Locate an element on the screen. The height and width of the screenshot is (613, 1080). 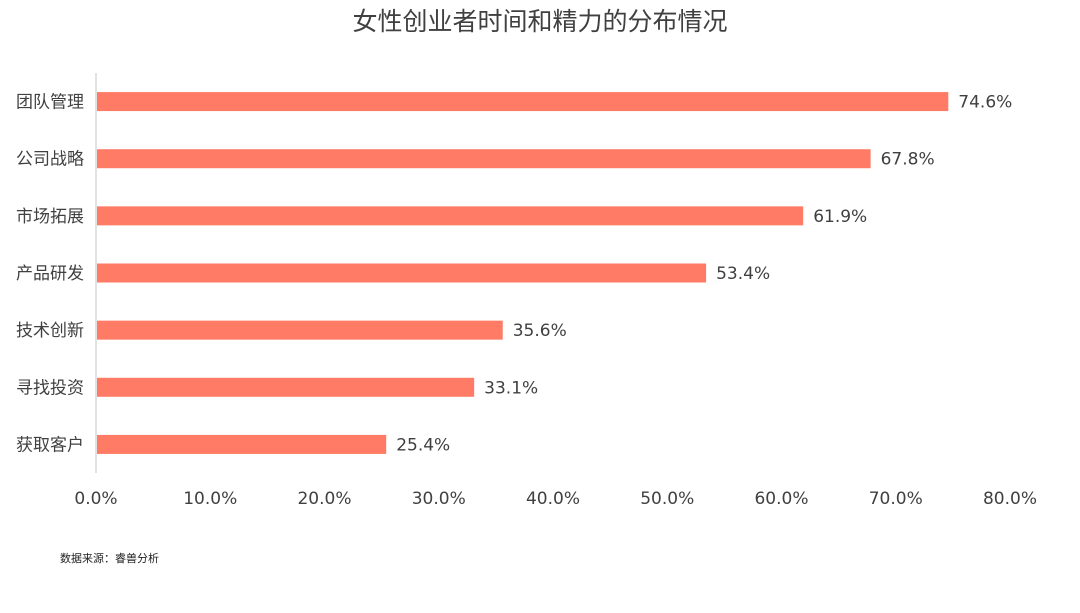
category-label: 获取客户 is located at coordinates (50, 445).